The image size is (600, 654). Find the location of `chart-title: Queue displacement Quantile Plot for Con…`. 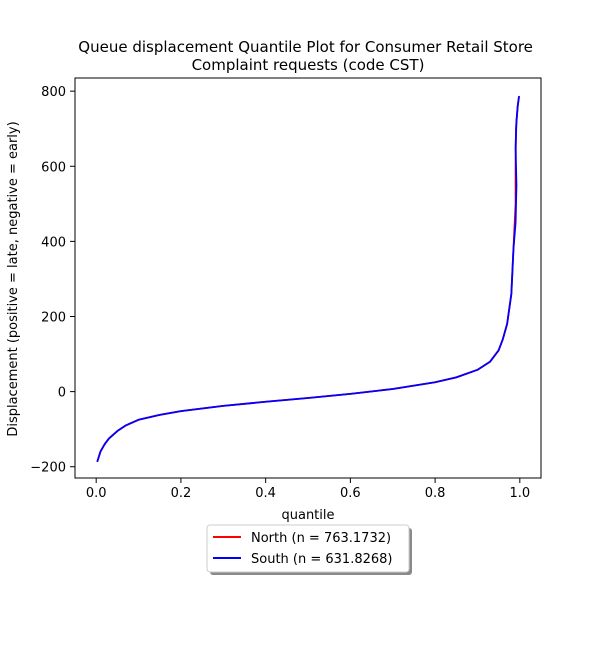

chart-title: Queue displacement Quantile Plot for Con… is located at coordinates (307, 56).